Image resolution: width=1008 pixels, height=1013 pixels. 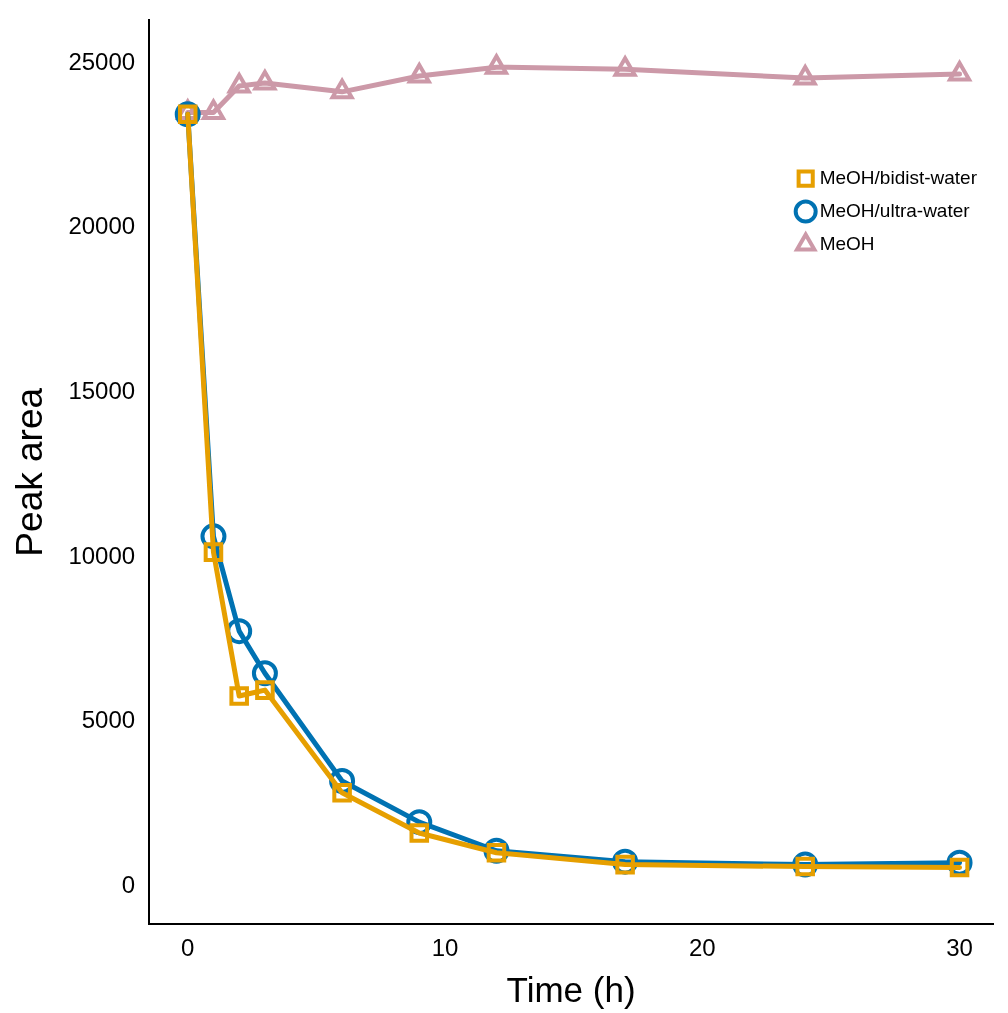 What do you see at coordinates (898, 177) in the screenshot?
I see `legend-label: MeOH/bidist-water` at bounding box center [898, 177].